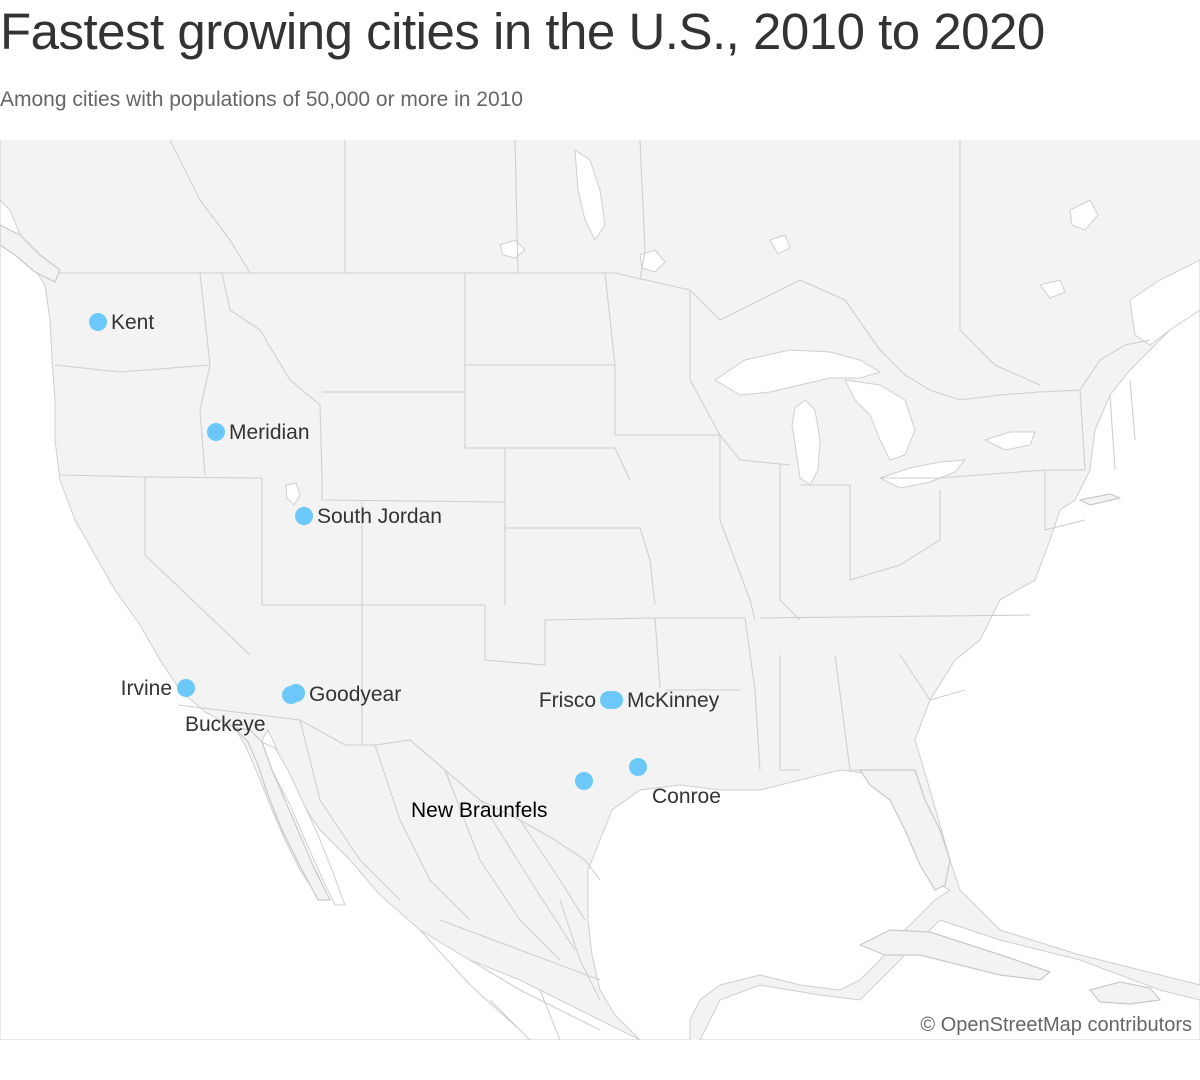 The width and height of the screenshot is (1200, 1080). I want to click on city-label-new-braunfels: New Braunfels, so click(479, 810).